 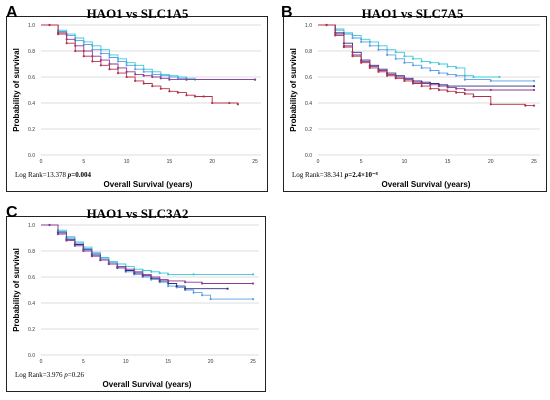 What do you see at coordinates (65, 375) in the screenshot?
I see `p-label: p` at bounding box center [65, 375].